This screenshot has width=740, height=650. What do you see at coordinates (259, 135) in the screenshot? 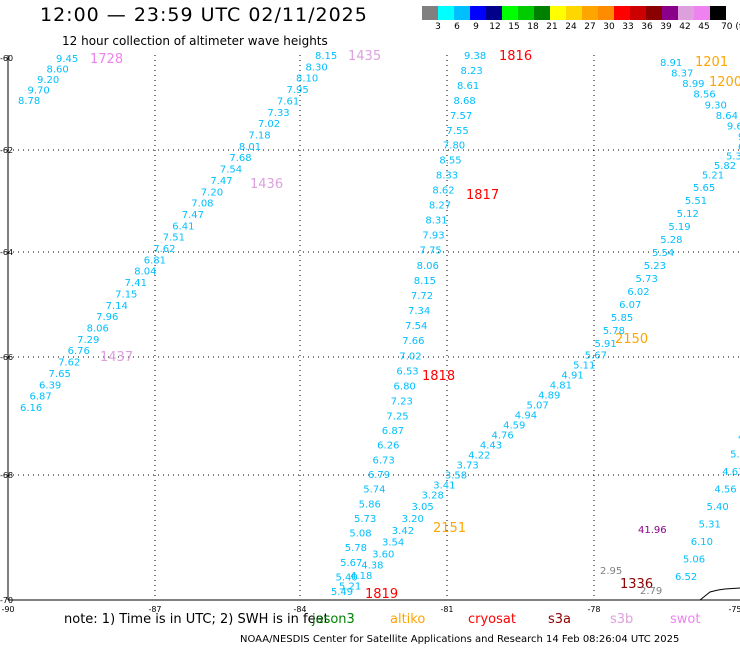
I see `wave-height-value: 7.18` at bounding box center [259, 135].